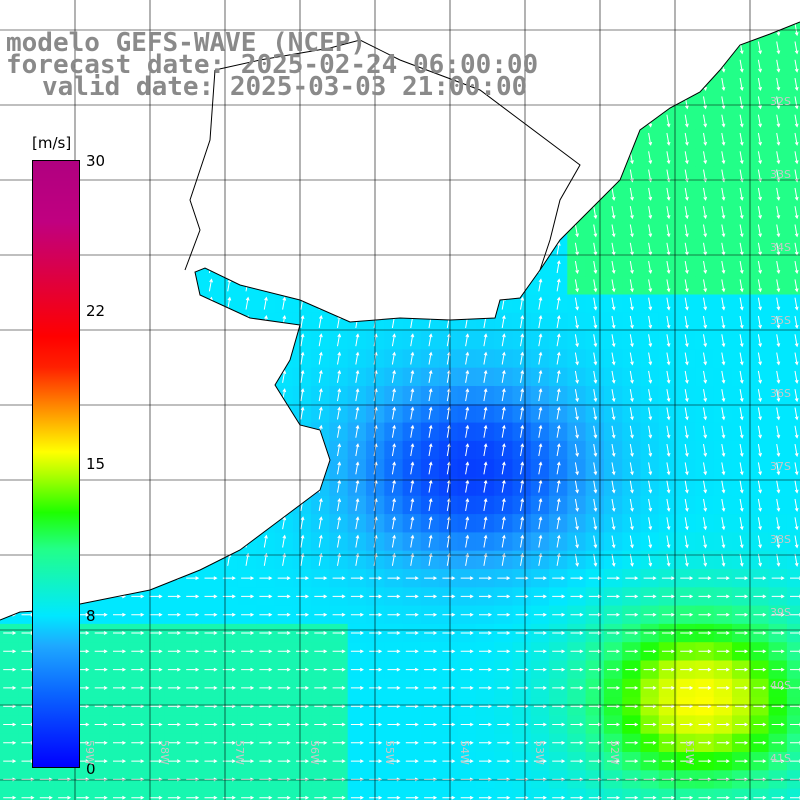  I want to click on model-title: modelo GEFS-WAVE (NCEP), so click(186, 43).